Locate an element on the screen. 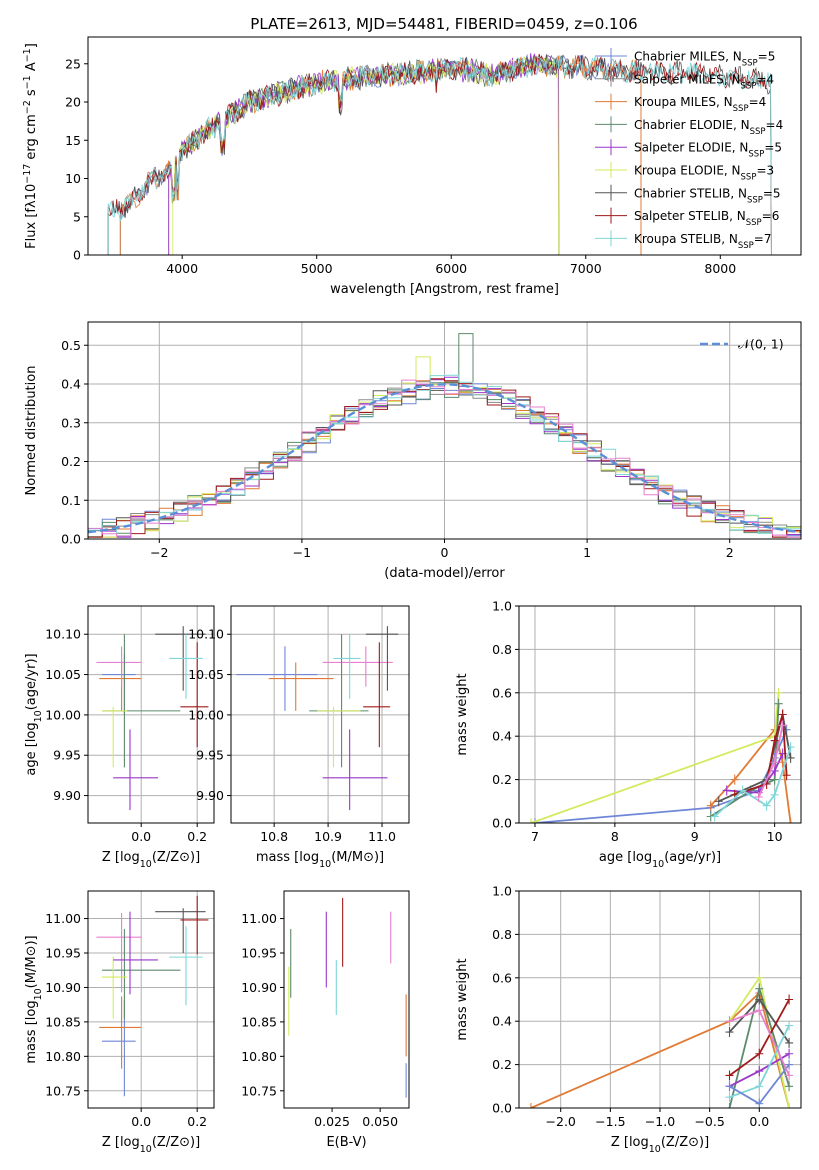 This screenshot has width=819, height=1170. x-axis-label: (data-model)/error is located at coordinates (444, 573).